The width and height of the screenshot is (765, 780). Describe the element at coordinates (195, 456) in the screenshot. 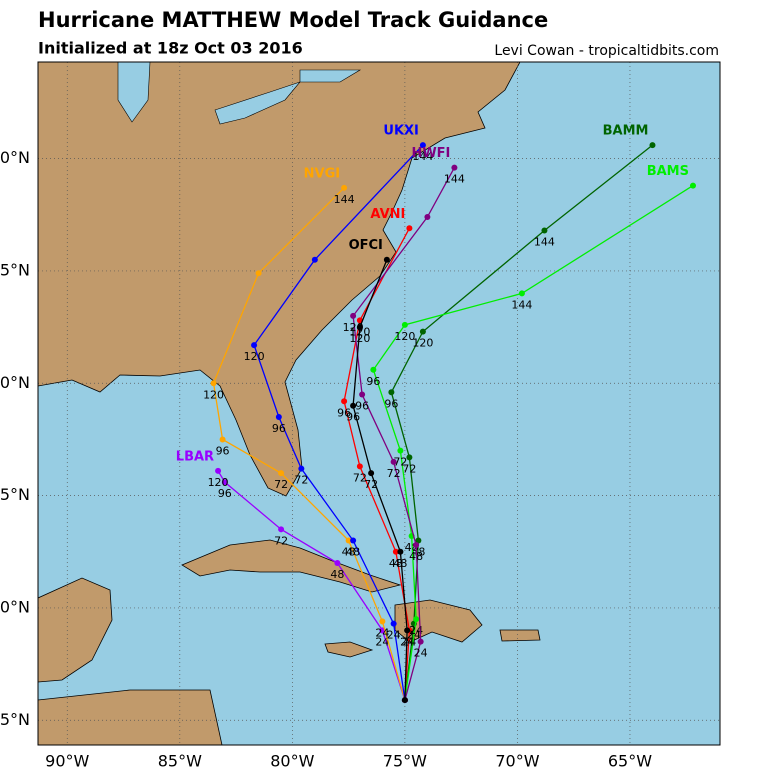

I see `model-name: LBAR` at that location.